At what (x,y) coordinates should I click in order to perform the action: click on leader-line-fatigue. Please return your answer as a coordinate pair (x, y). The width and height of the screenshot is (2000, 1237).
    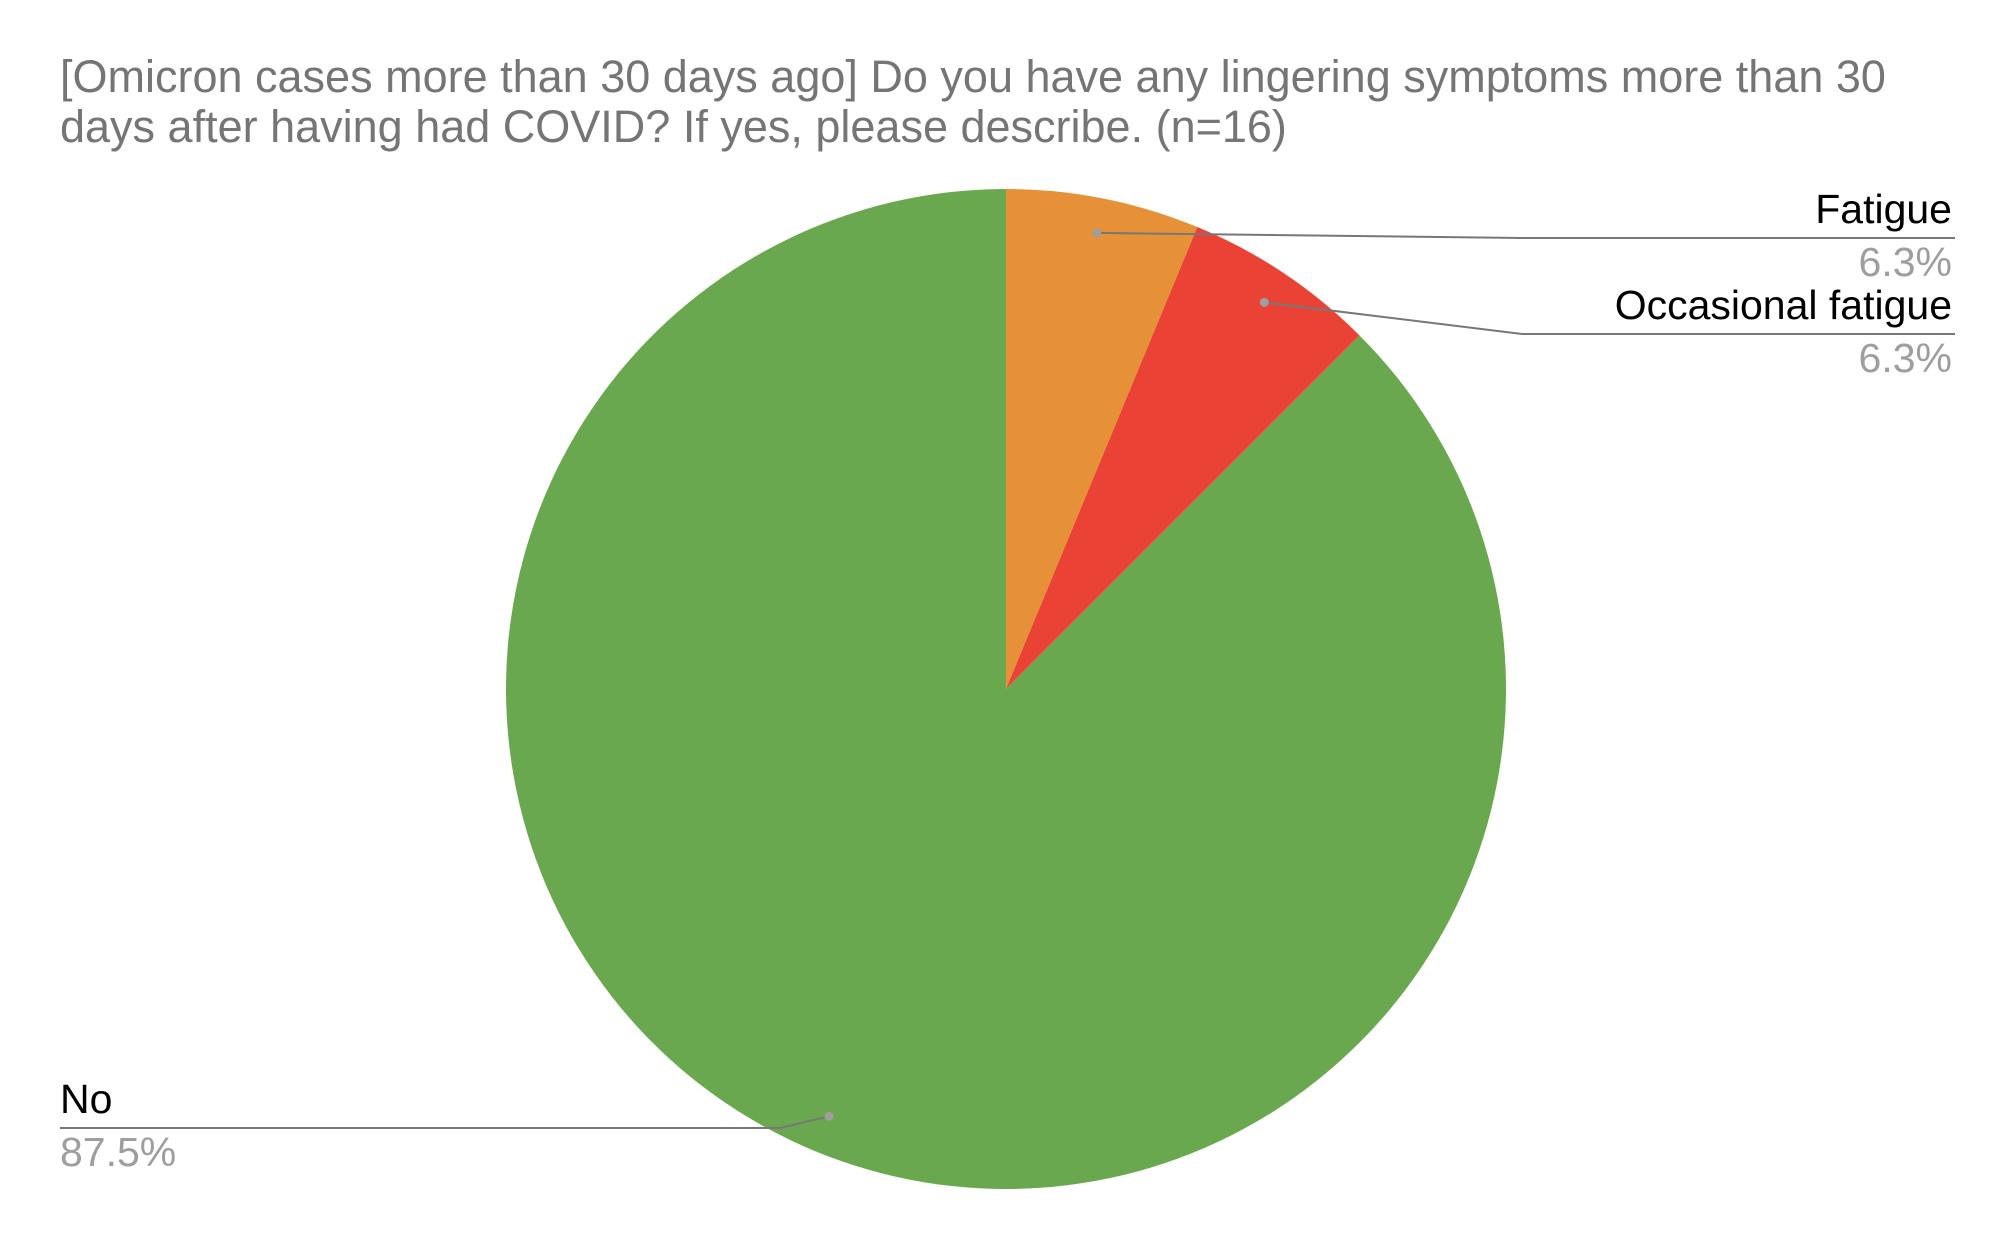
    Looking at the image, I should click on (1525, 235).